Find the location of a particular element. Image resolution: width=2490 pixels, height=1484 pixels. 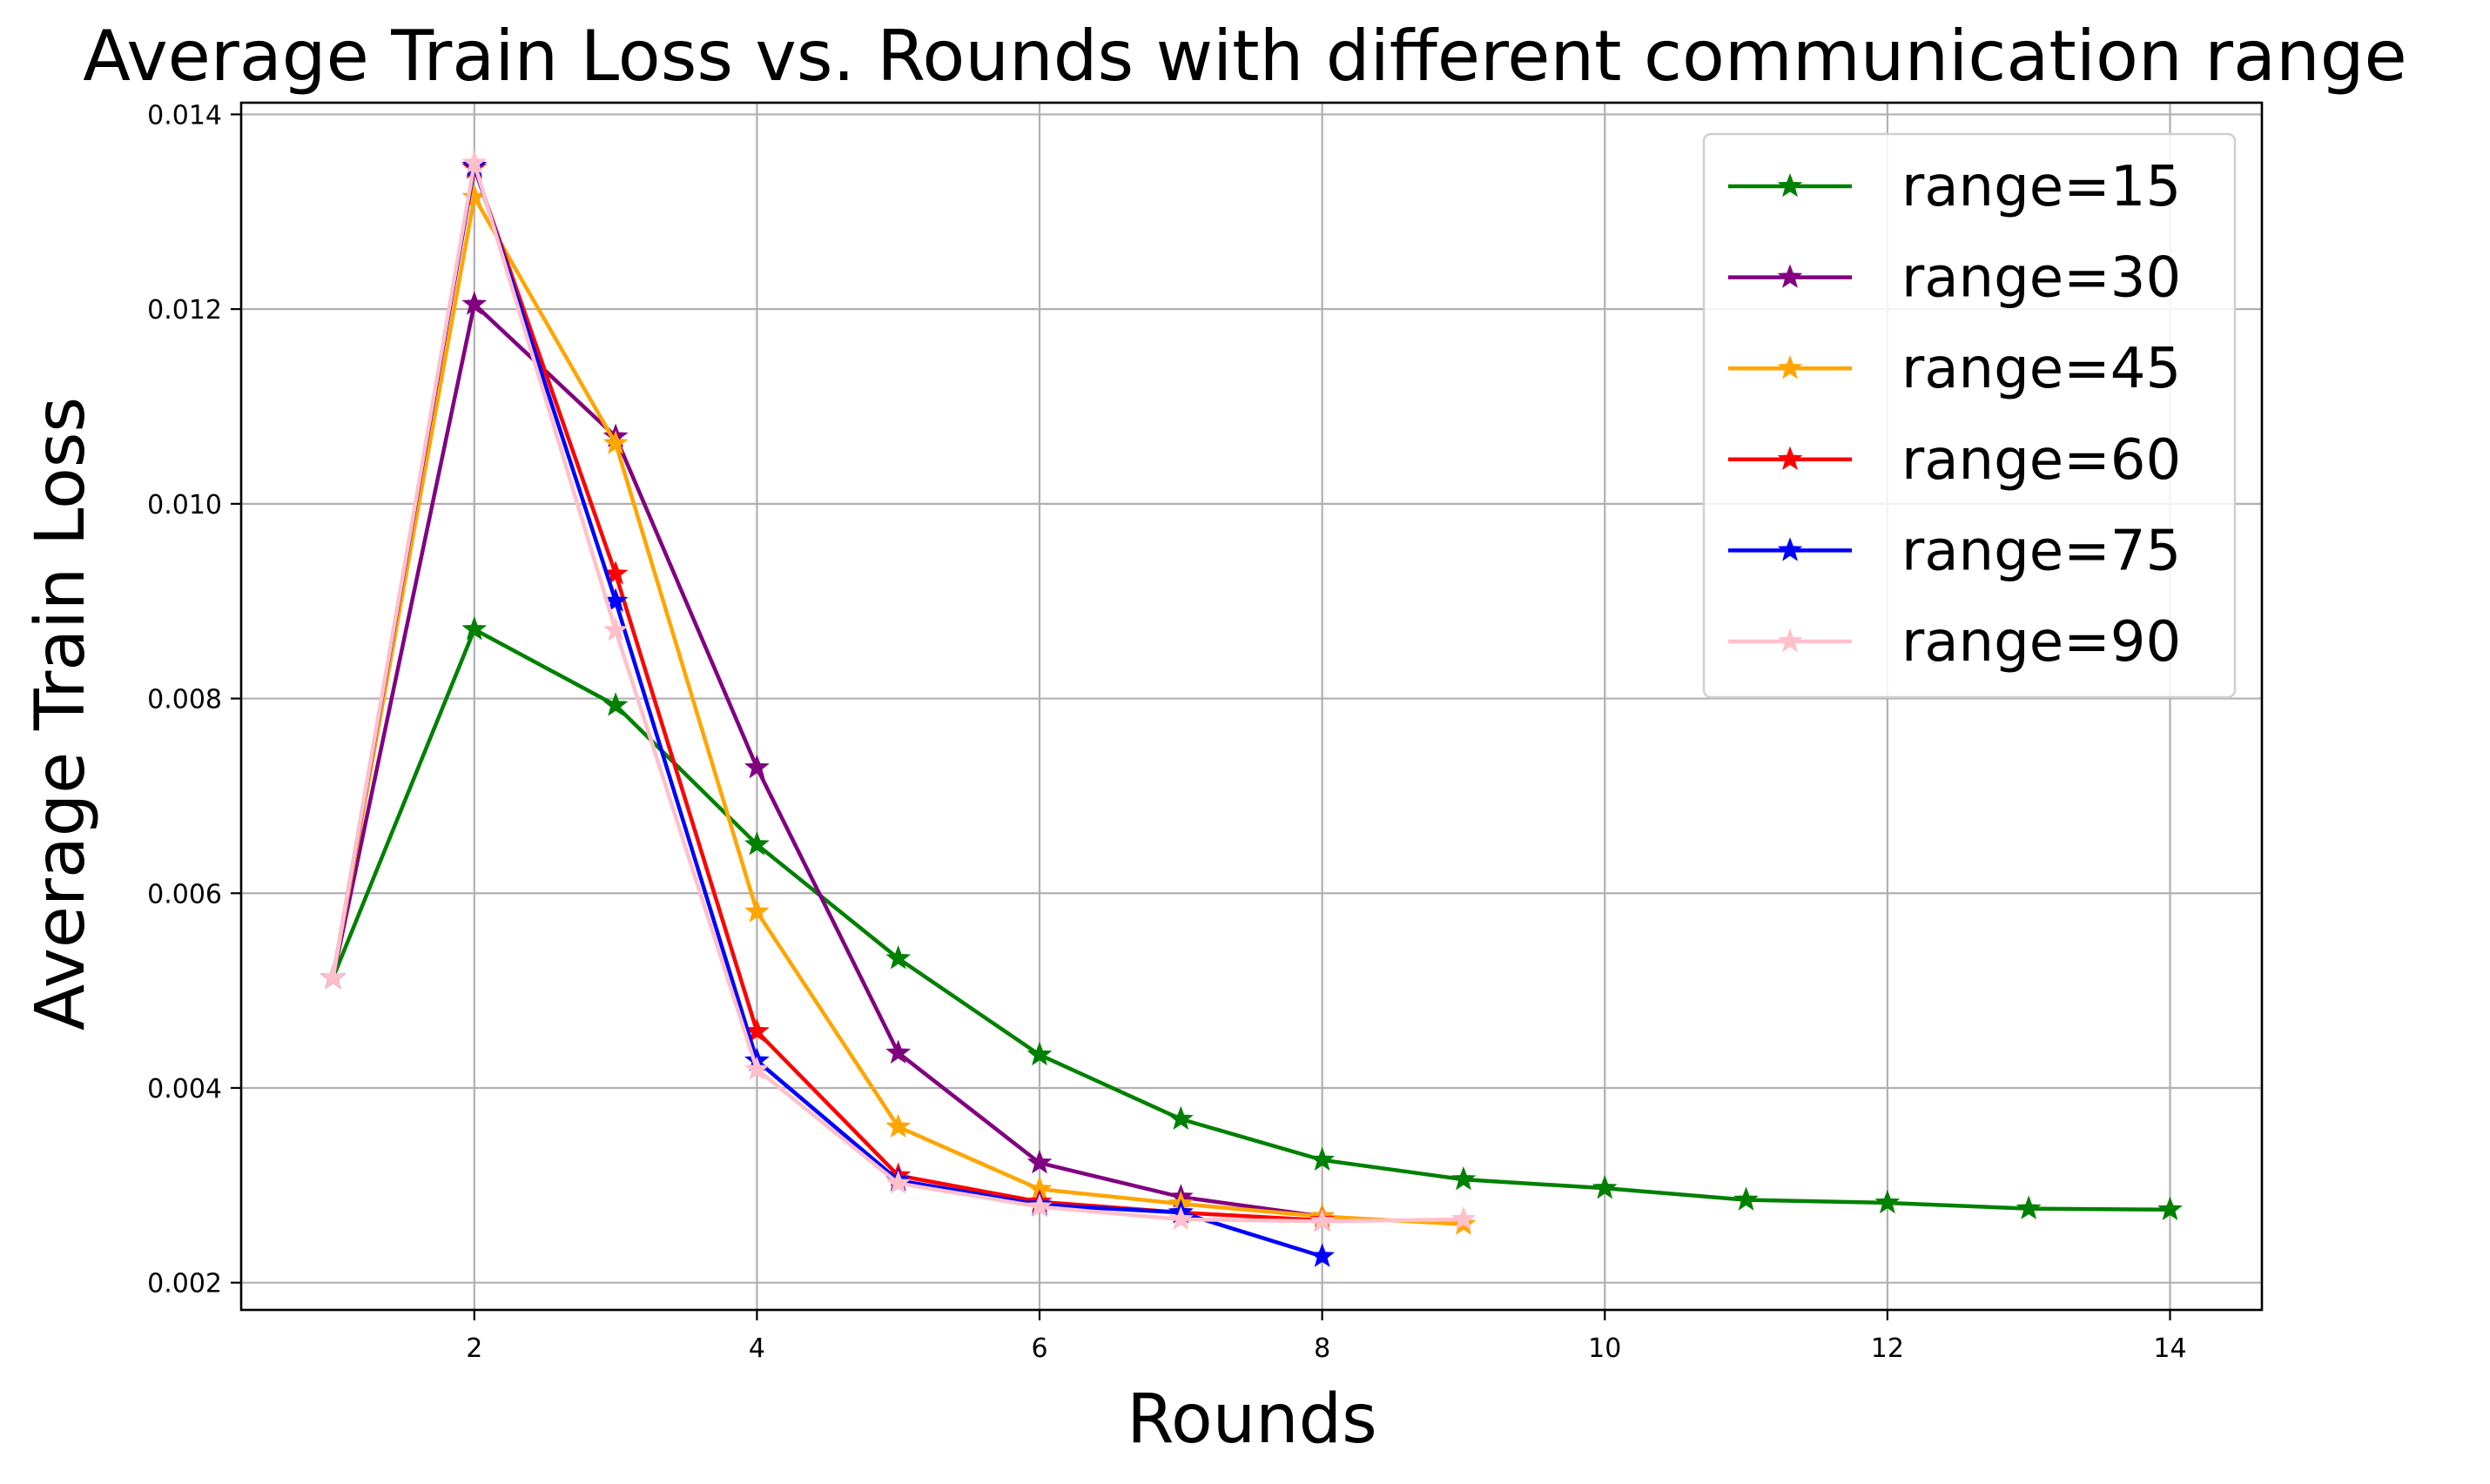

x-tick-label: 4 is located at coordinates (757, 1348).